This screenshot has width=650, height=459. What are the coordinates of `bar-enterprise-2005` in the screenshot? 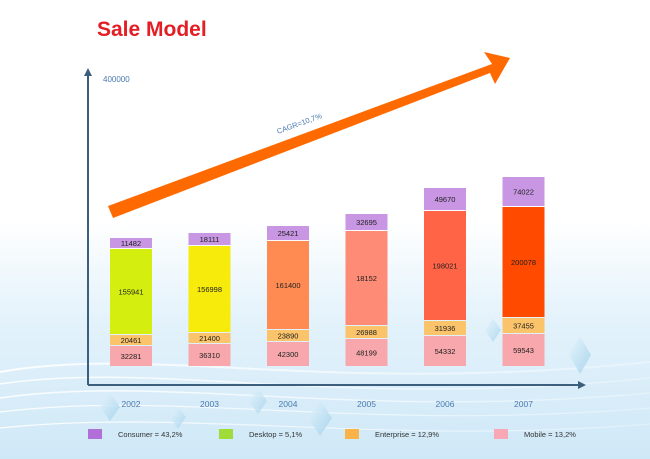 It's located at (366, 332).